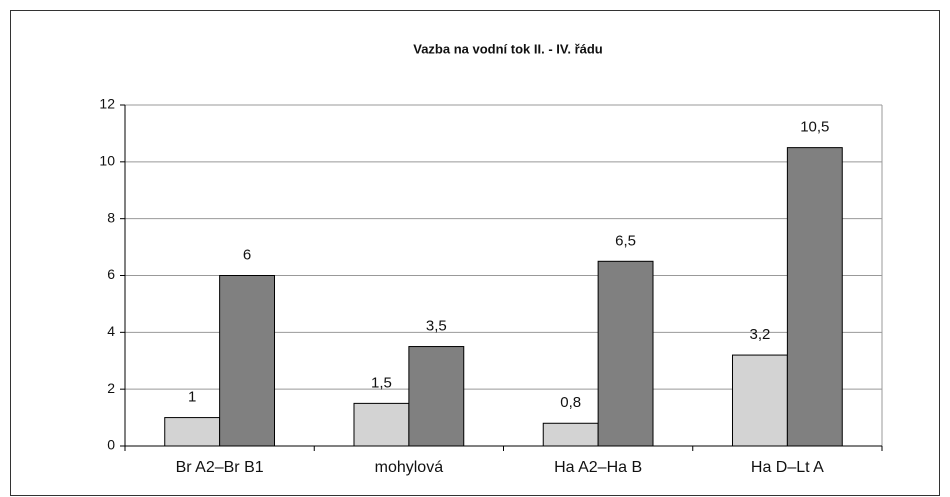  Describe the element at coordinates (570, 402) in the screenshot. I see `value-label: 0,8` at that location.